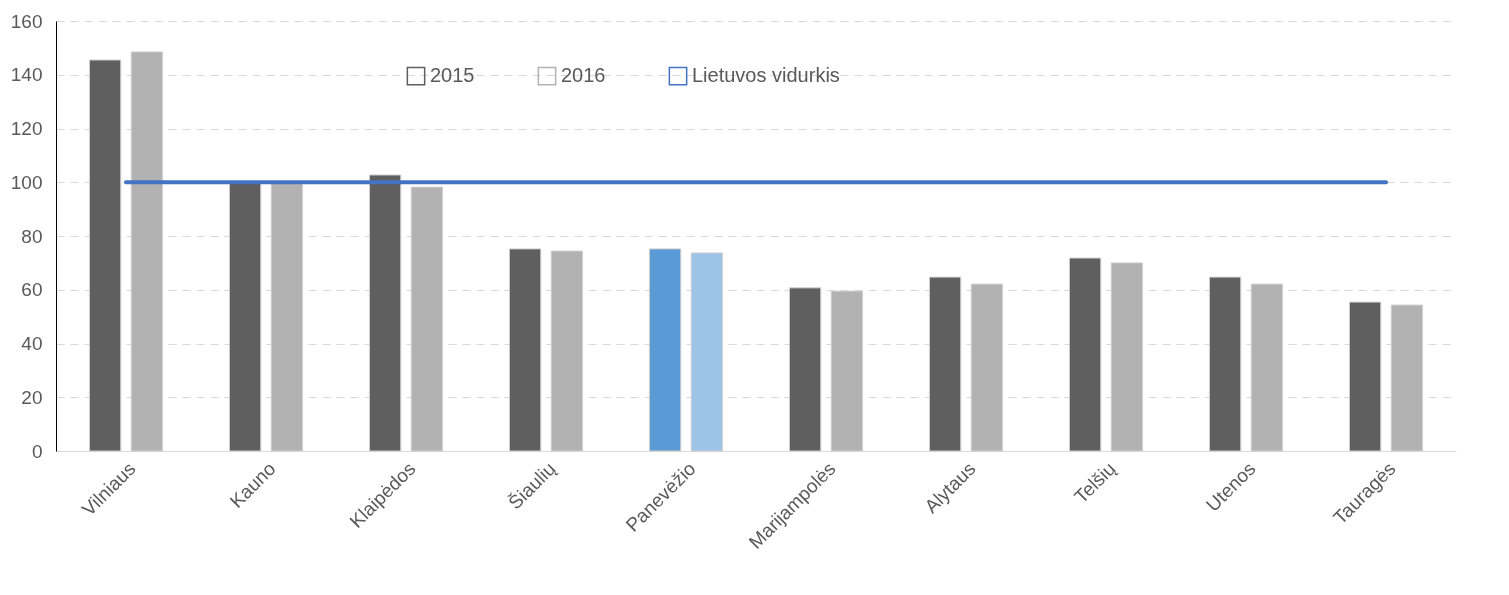  What do you see at coordinates (583, 75) in the screenshot?
I see `legend-label: 2016` at bounding box center [583, 75].